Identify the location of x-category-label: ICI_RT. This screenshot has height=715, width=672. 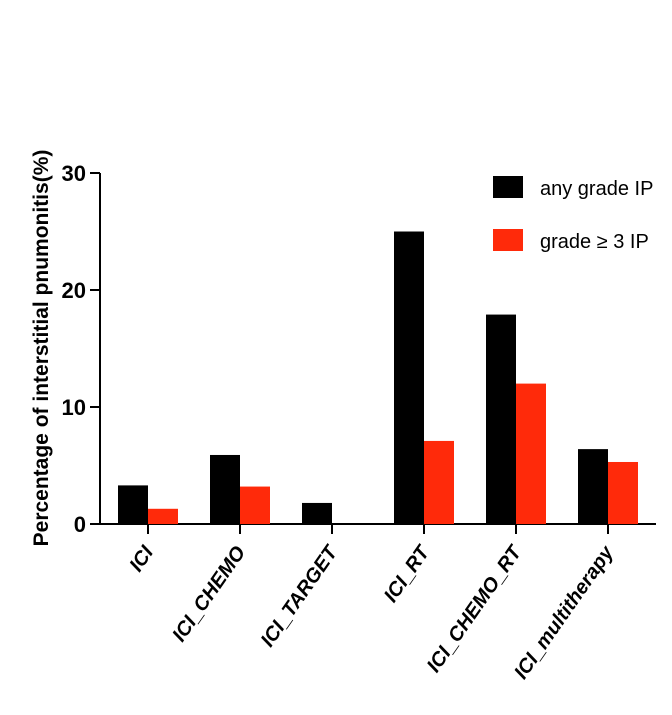
(407, 574).